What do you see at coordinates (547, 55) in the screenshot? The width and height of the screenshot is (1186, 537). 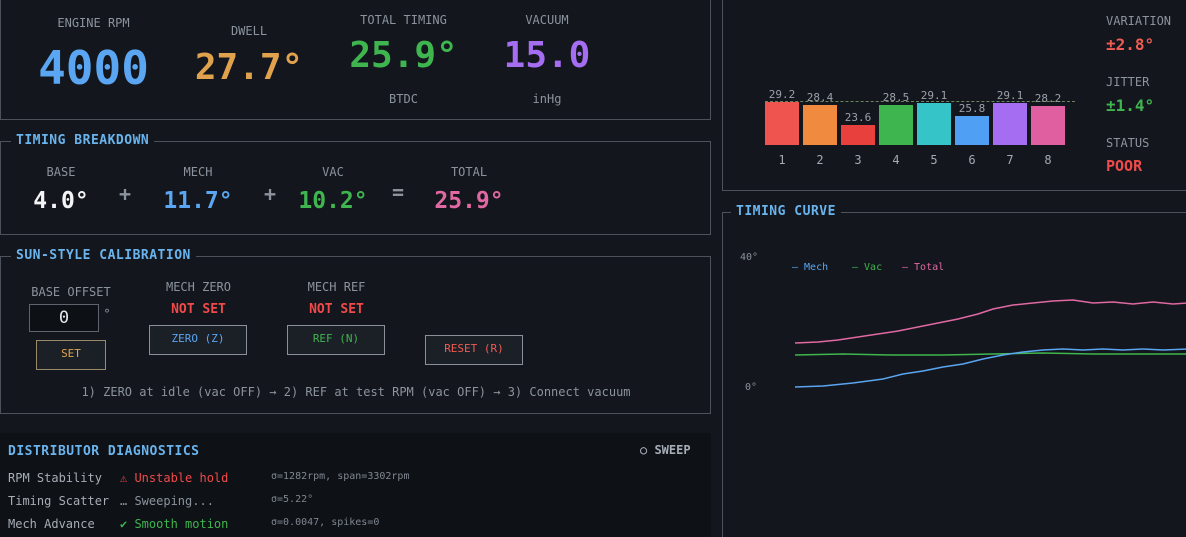 I see `vacuum-value: 15.0` at bounding box center [547, 55].